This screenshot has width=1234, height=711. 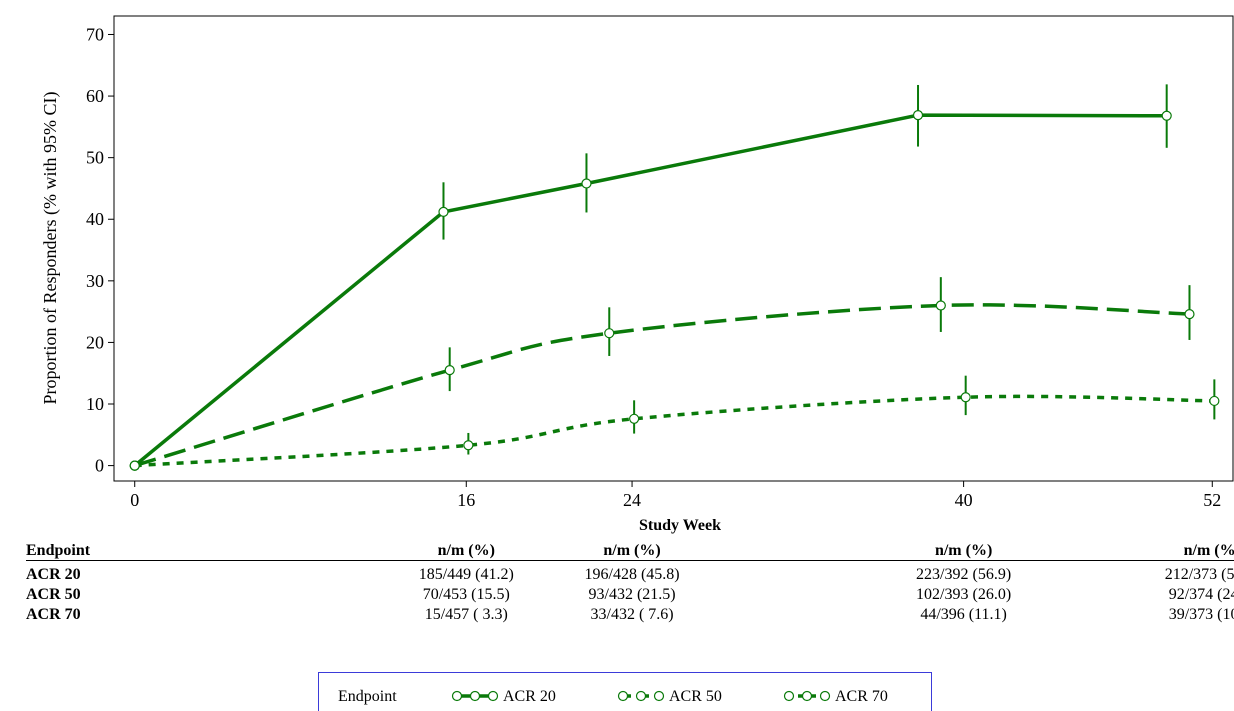 What do you see at coordinates (466, 500) in the screenshot?
I see `x-tick-label: 16` at bounding box center [466, 500].